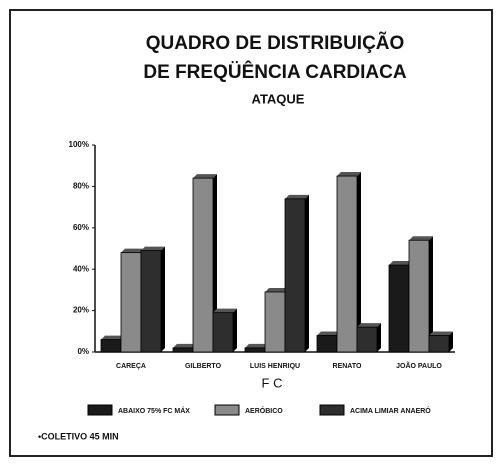  What do you see at coordinates (272, 382) in the screenshot?
I see `x-axis-label: F C` at bounding box center [272, 382].